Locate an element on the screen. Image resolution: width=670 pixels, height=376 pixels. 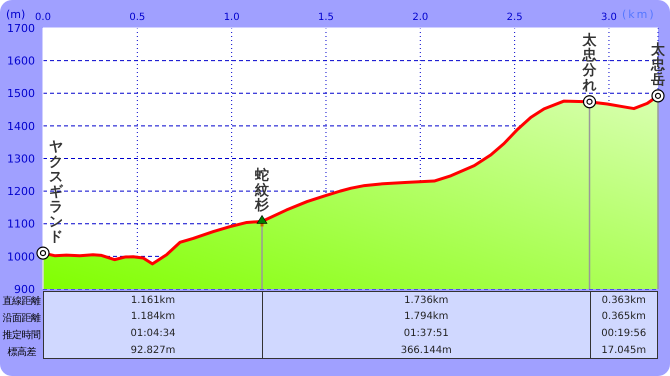
x-tick-label: 0.0 is located at coordinates (43, 17).